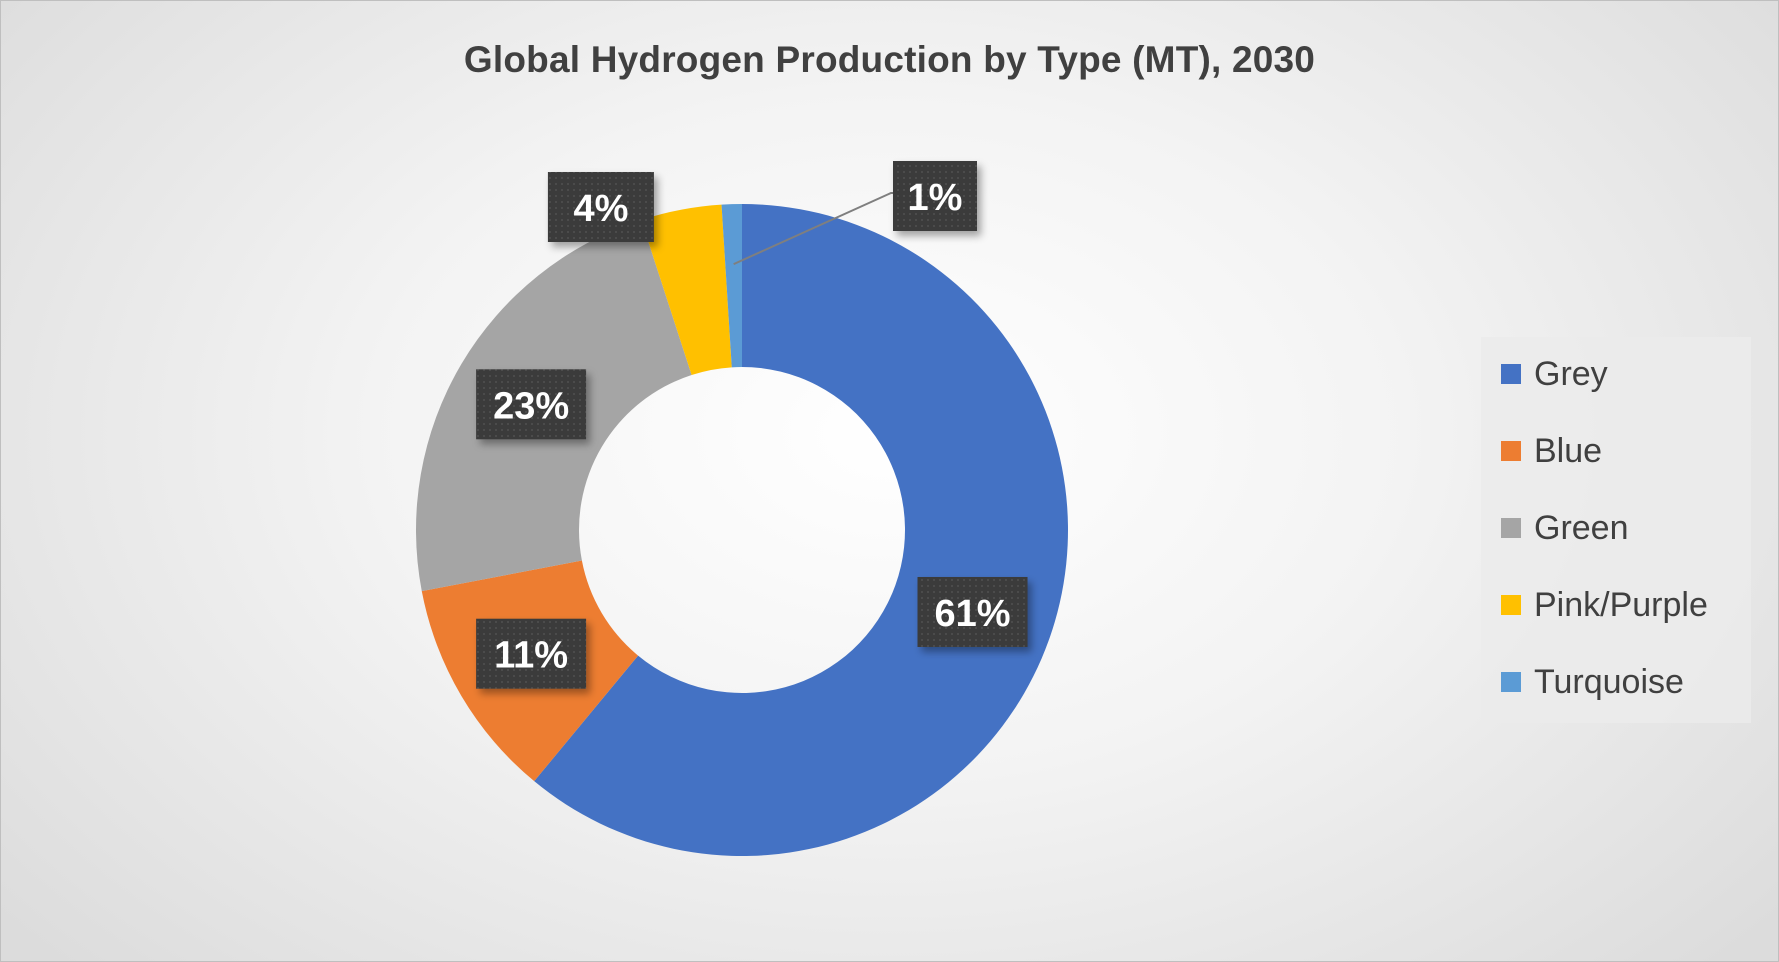 The width and height of the screenshot is (1779, 962). I want to click on legend-label-grey: Grey, so click(1571, 373).